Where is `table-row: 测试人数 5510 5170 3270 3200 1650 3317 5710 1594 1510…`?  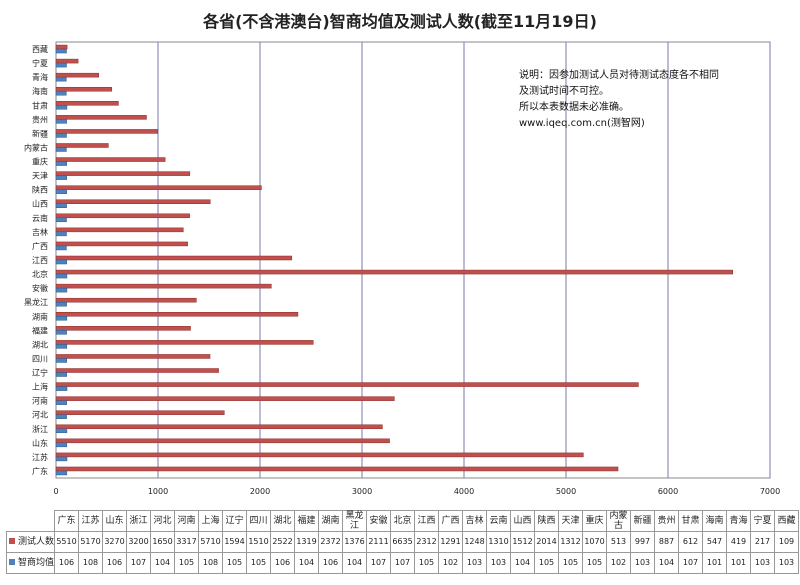 table-row: 测试人数 5510 5170 3270 3200 1650 3317 5710 1594 1510… is located at coordinates (402, 542).